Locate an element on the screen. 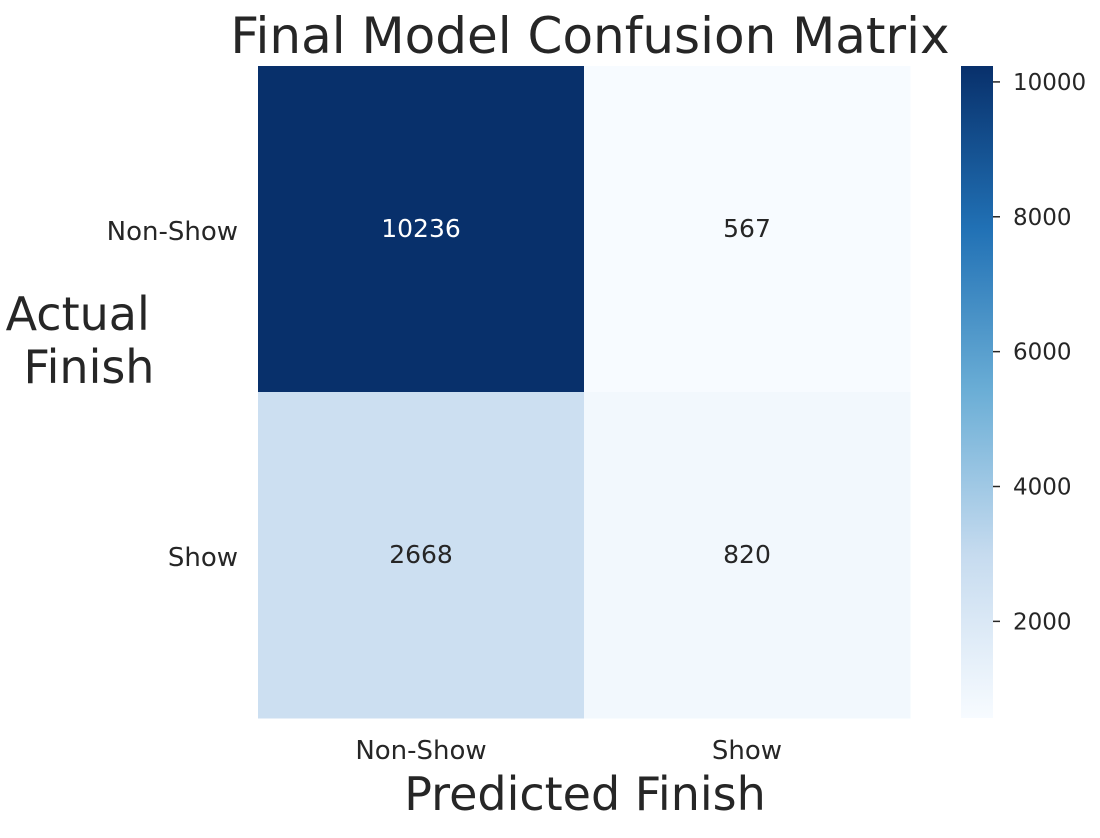 The image size is (1100, 838). y-tick-labels: Non-Show Show is located at coordinates (172, 395).